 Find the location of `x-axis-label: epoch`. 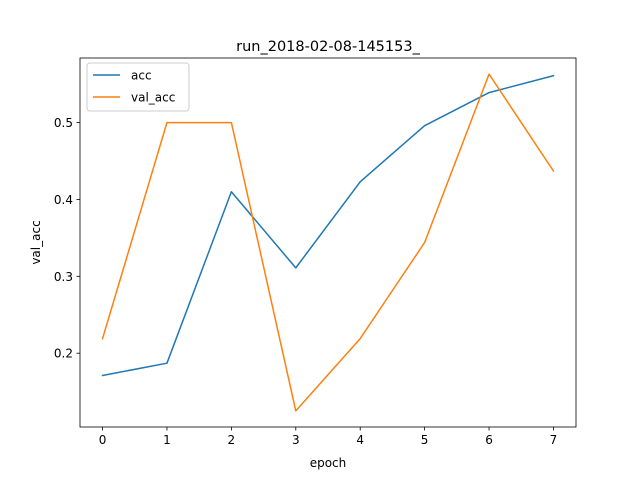

x-axis-label: epoch is located at coordinates (328, 463).